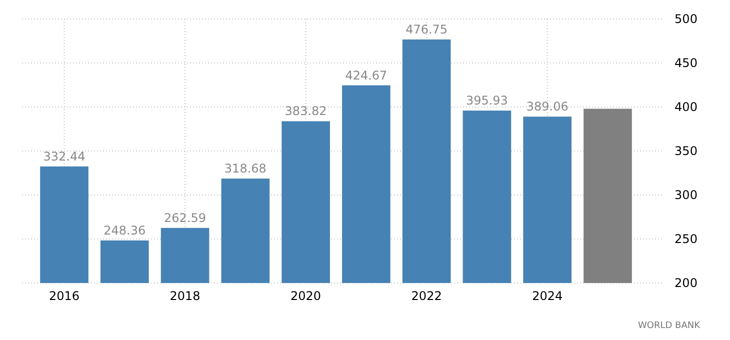 This screenshot has height=340, width=730. What do you see at coordinates (686, 151) in the screenshot?
I see `y-tick-label: 350` at bounding box center [686, 151].